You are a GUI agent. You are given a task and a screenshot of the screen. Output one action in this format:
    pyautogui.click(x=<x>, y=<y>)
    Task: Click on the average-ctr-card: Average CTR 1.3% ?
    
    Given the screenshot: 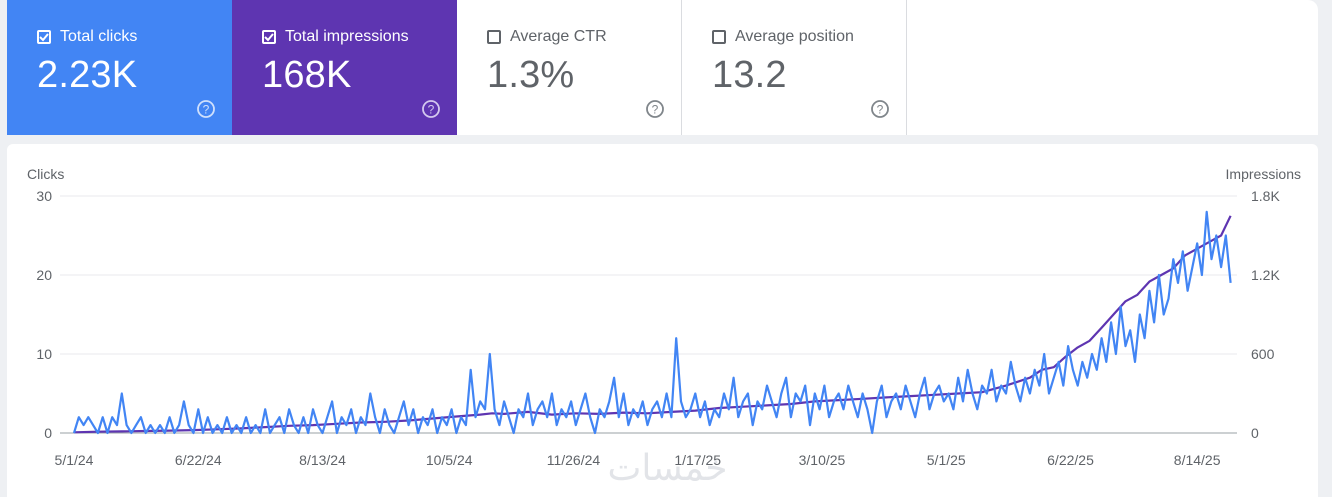 What is the action you would take?
    pyautogui.click(x=569, y=67)
    